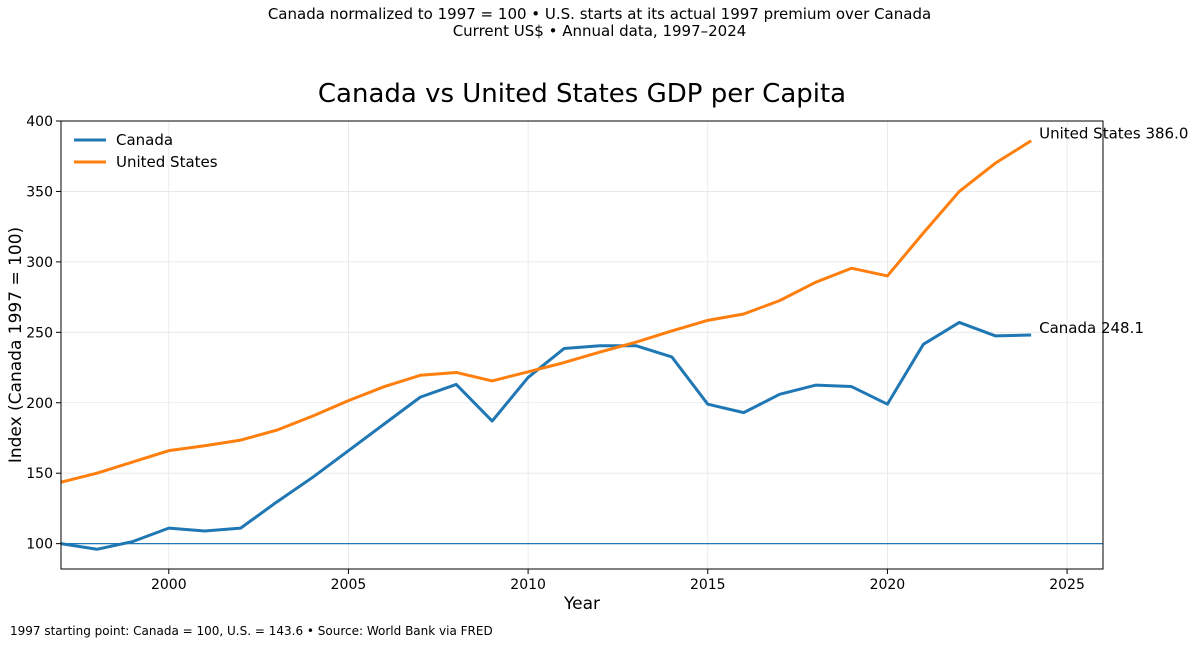  What do you see at coordinates (146, 151) in the screenshot?
I see `legend: Canada United States` at bounding box center [146, 151].